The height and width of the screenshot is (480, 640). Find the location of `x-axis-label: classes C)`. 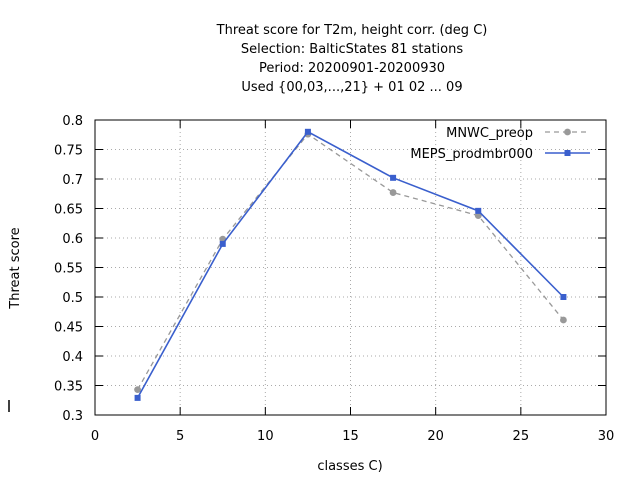

x-axis-label: classes C) is located at coordinates (349, 466).